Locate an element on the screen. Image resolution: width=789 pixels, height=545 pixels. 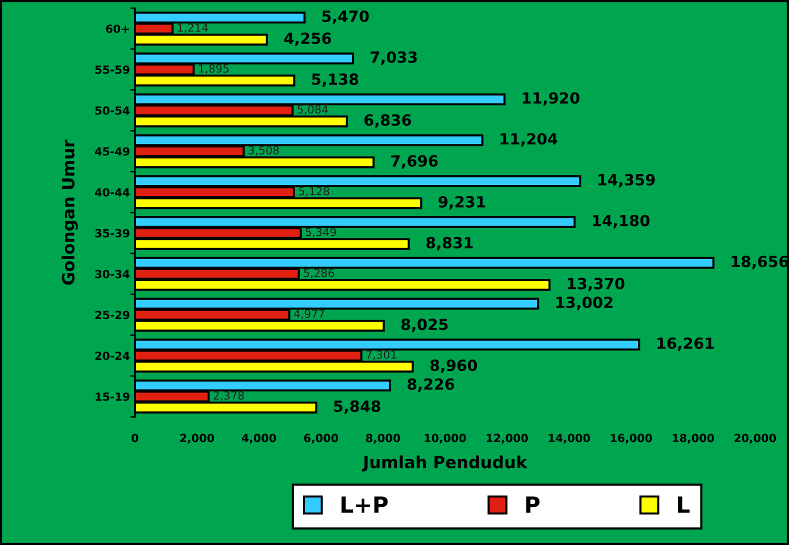
legend-label: L is located at coordinates (684, 504).